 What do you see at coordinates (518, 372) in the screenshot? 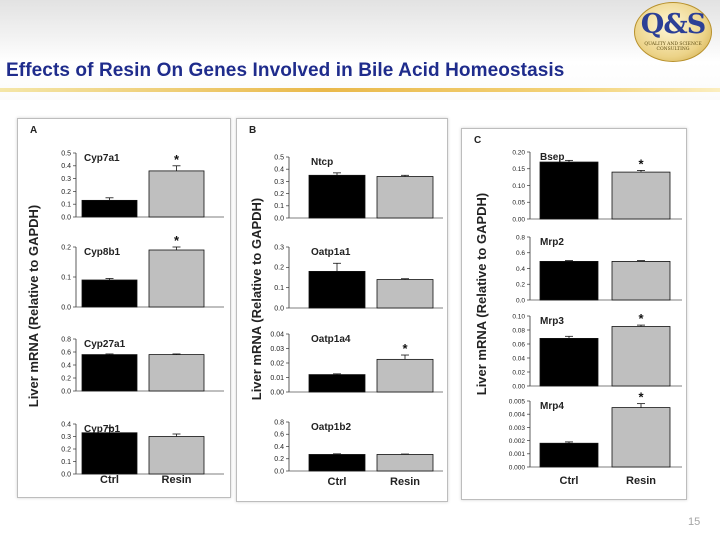
I see `panel-c-mrp3-tick-label: 0.02` at bounding box center [518, 372].